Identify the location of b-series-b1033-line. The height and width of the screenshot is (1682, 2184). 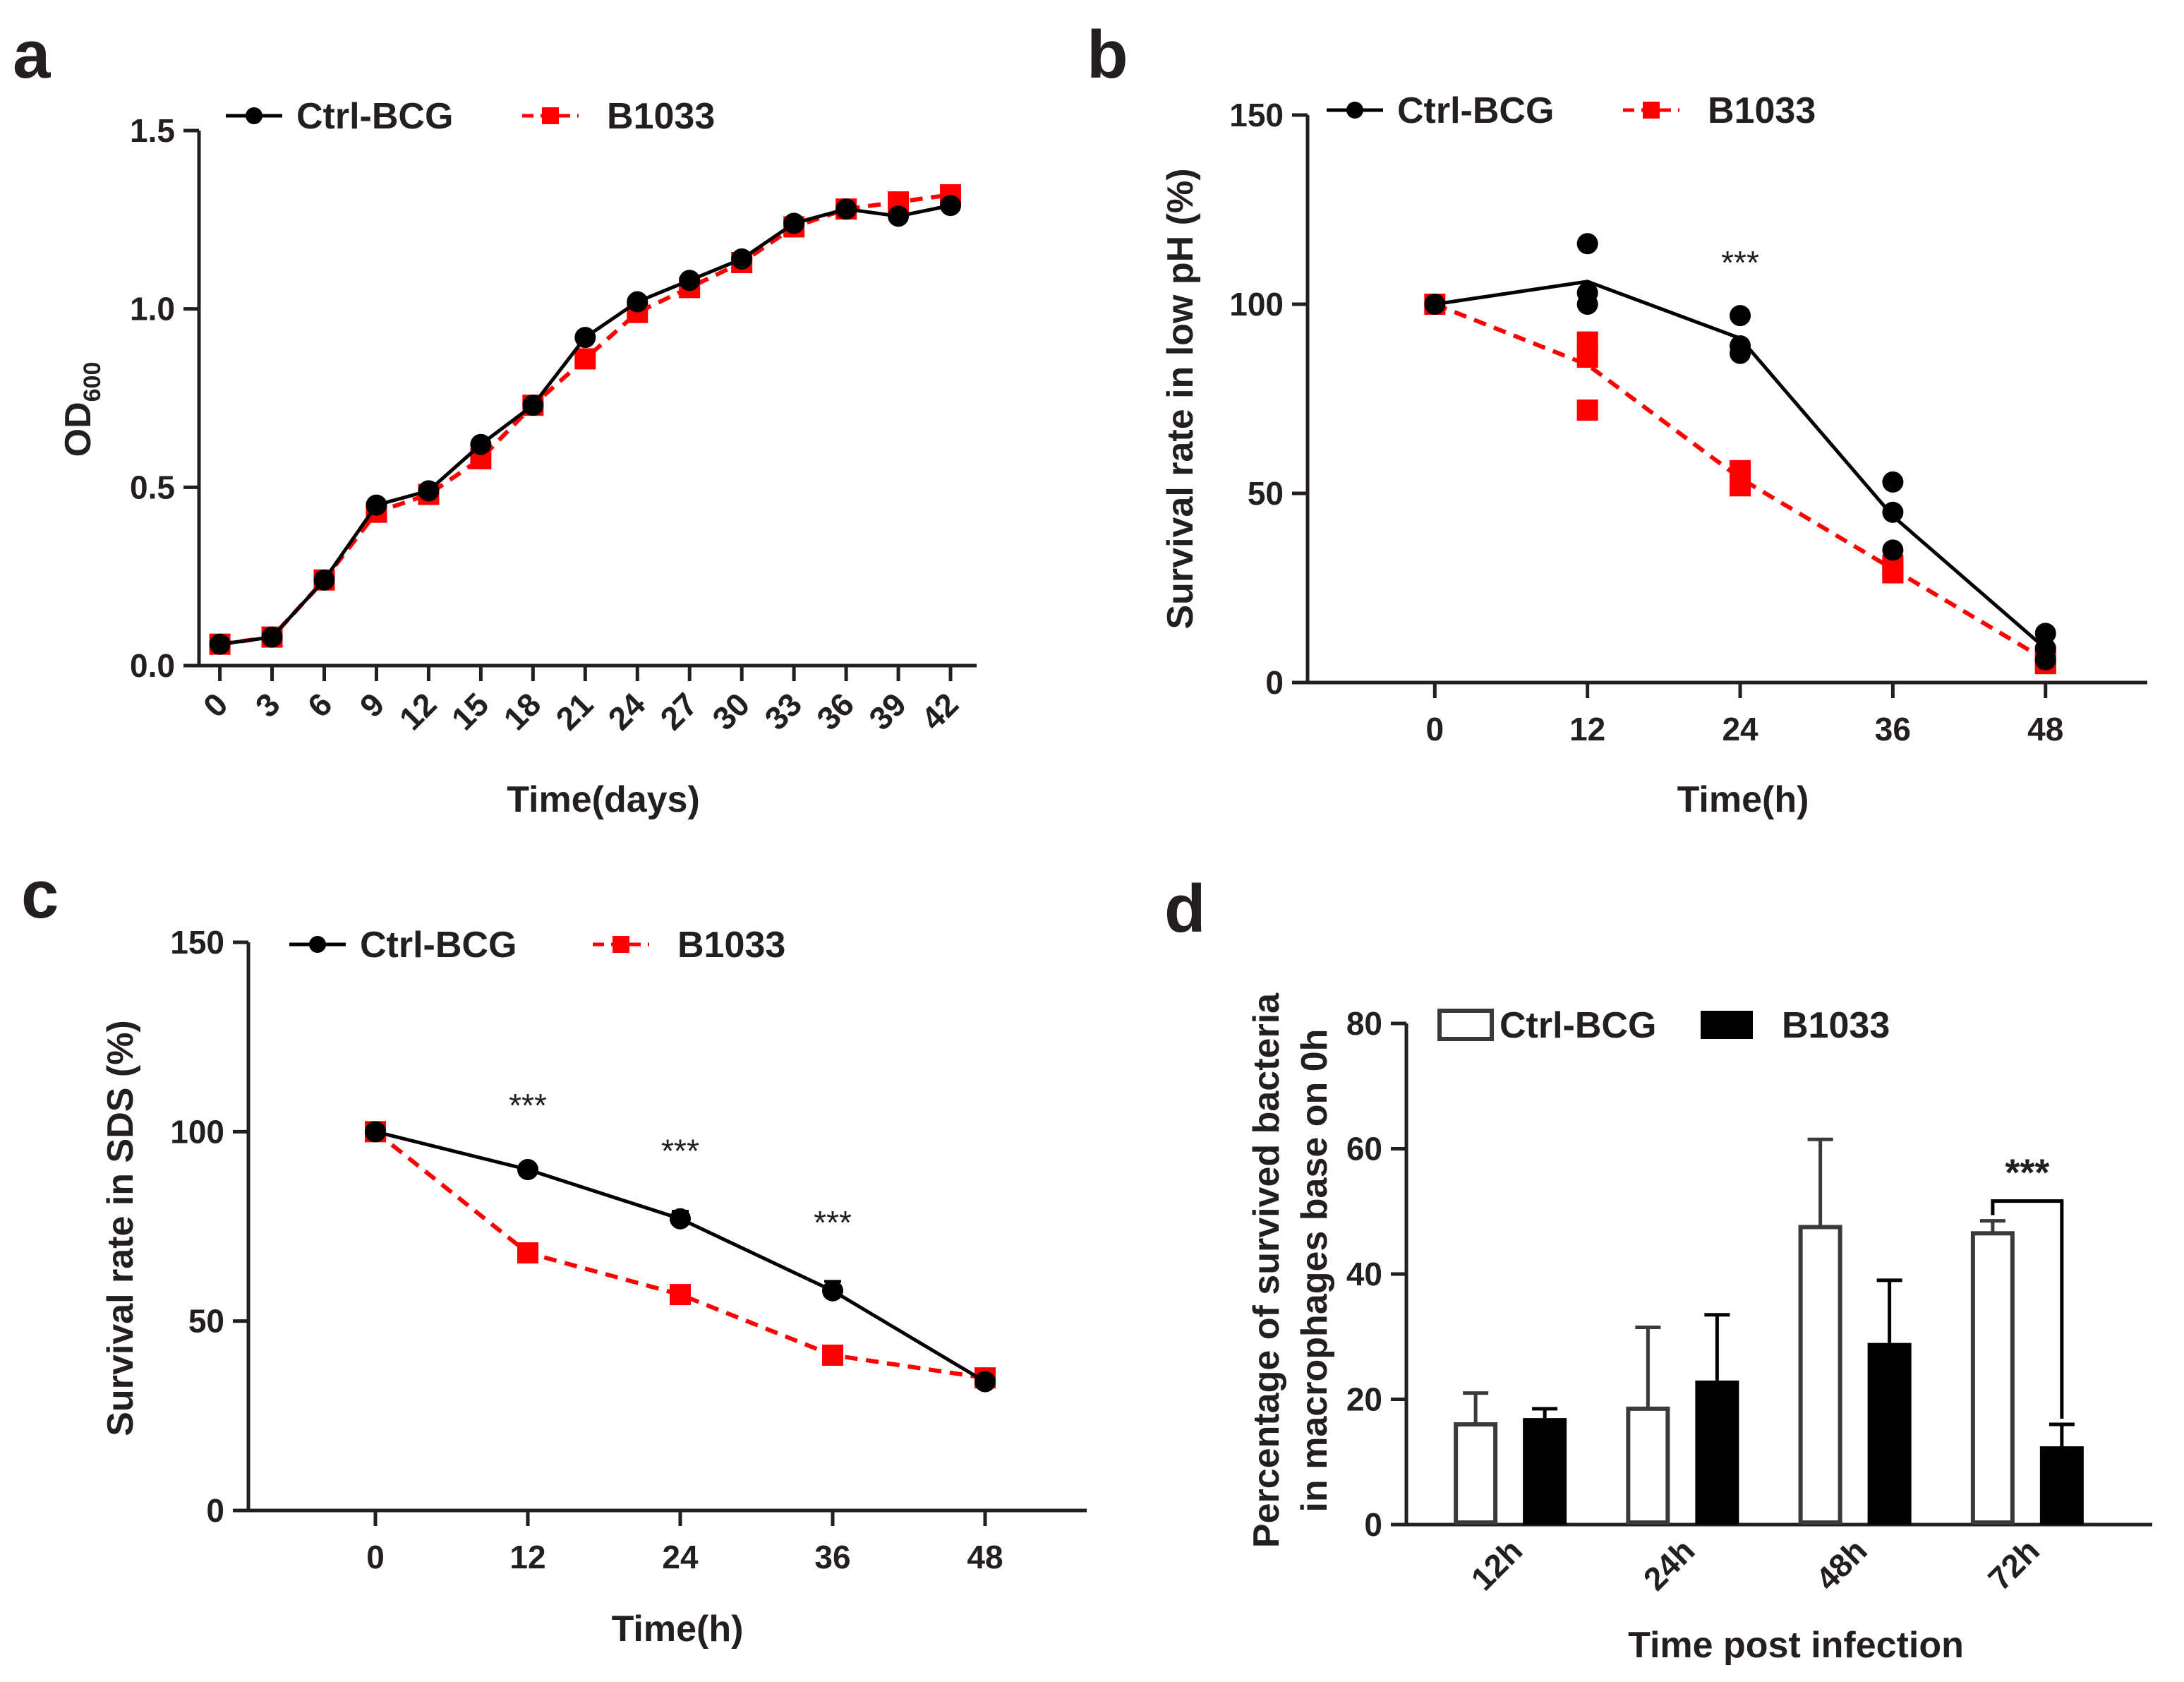
(1740, 482).